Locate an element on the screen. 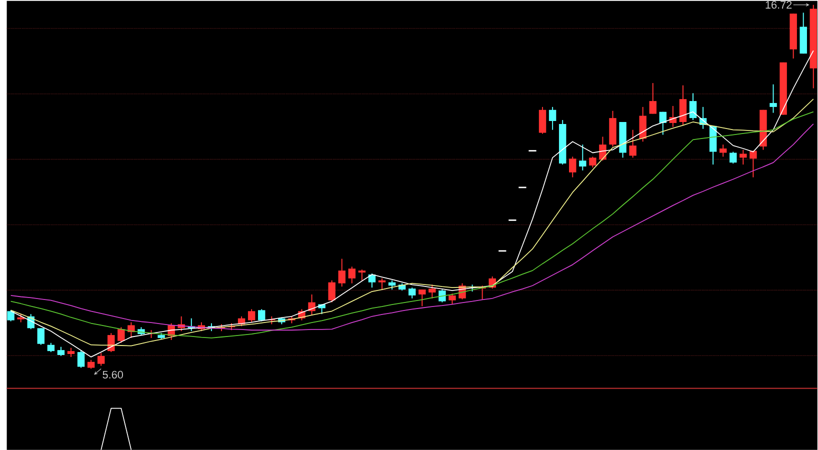 Image resolution: width=818 pixels, height=450 pixels. annotation: 16.72 is located at coordinates (779, 4).